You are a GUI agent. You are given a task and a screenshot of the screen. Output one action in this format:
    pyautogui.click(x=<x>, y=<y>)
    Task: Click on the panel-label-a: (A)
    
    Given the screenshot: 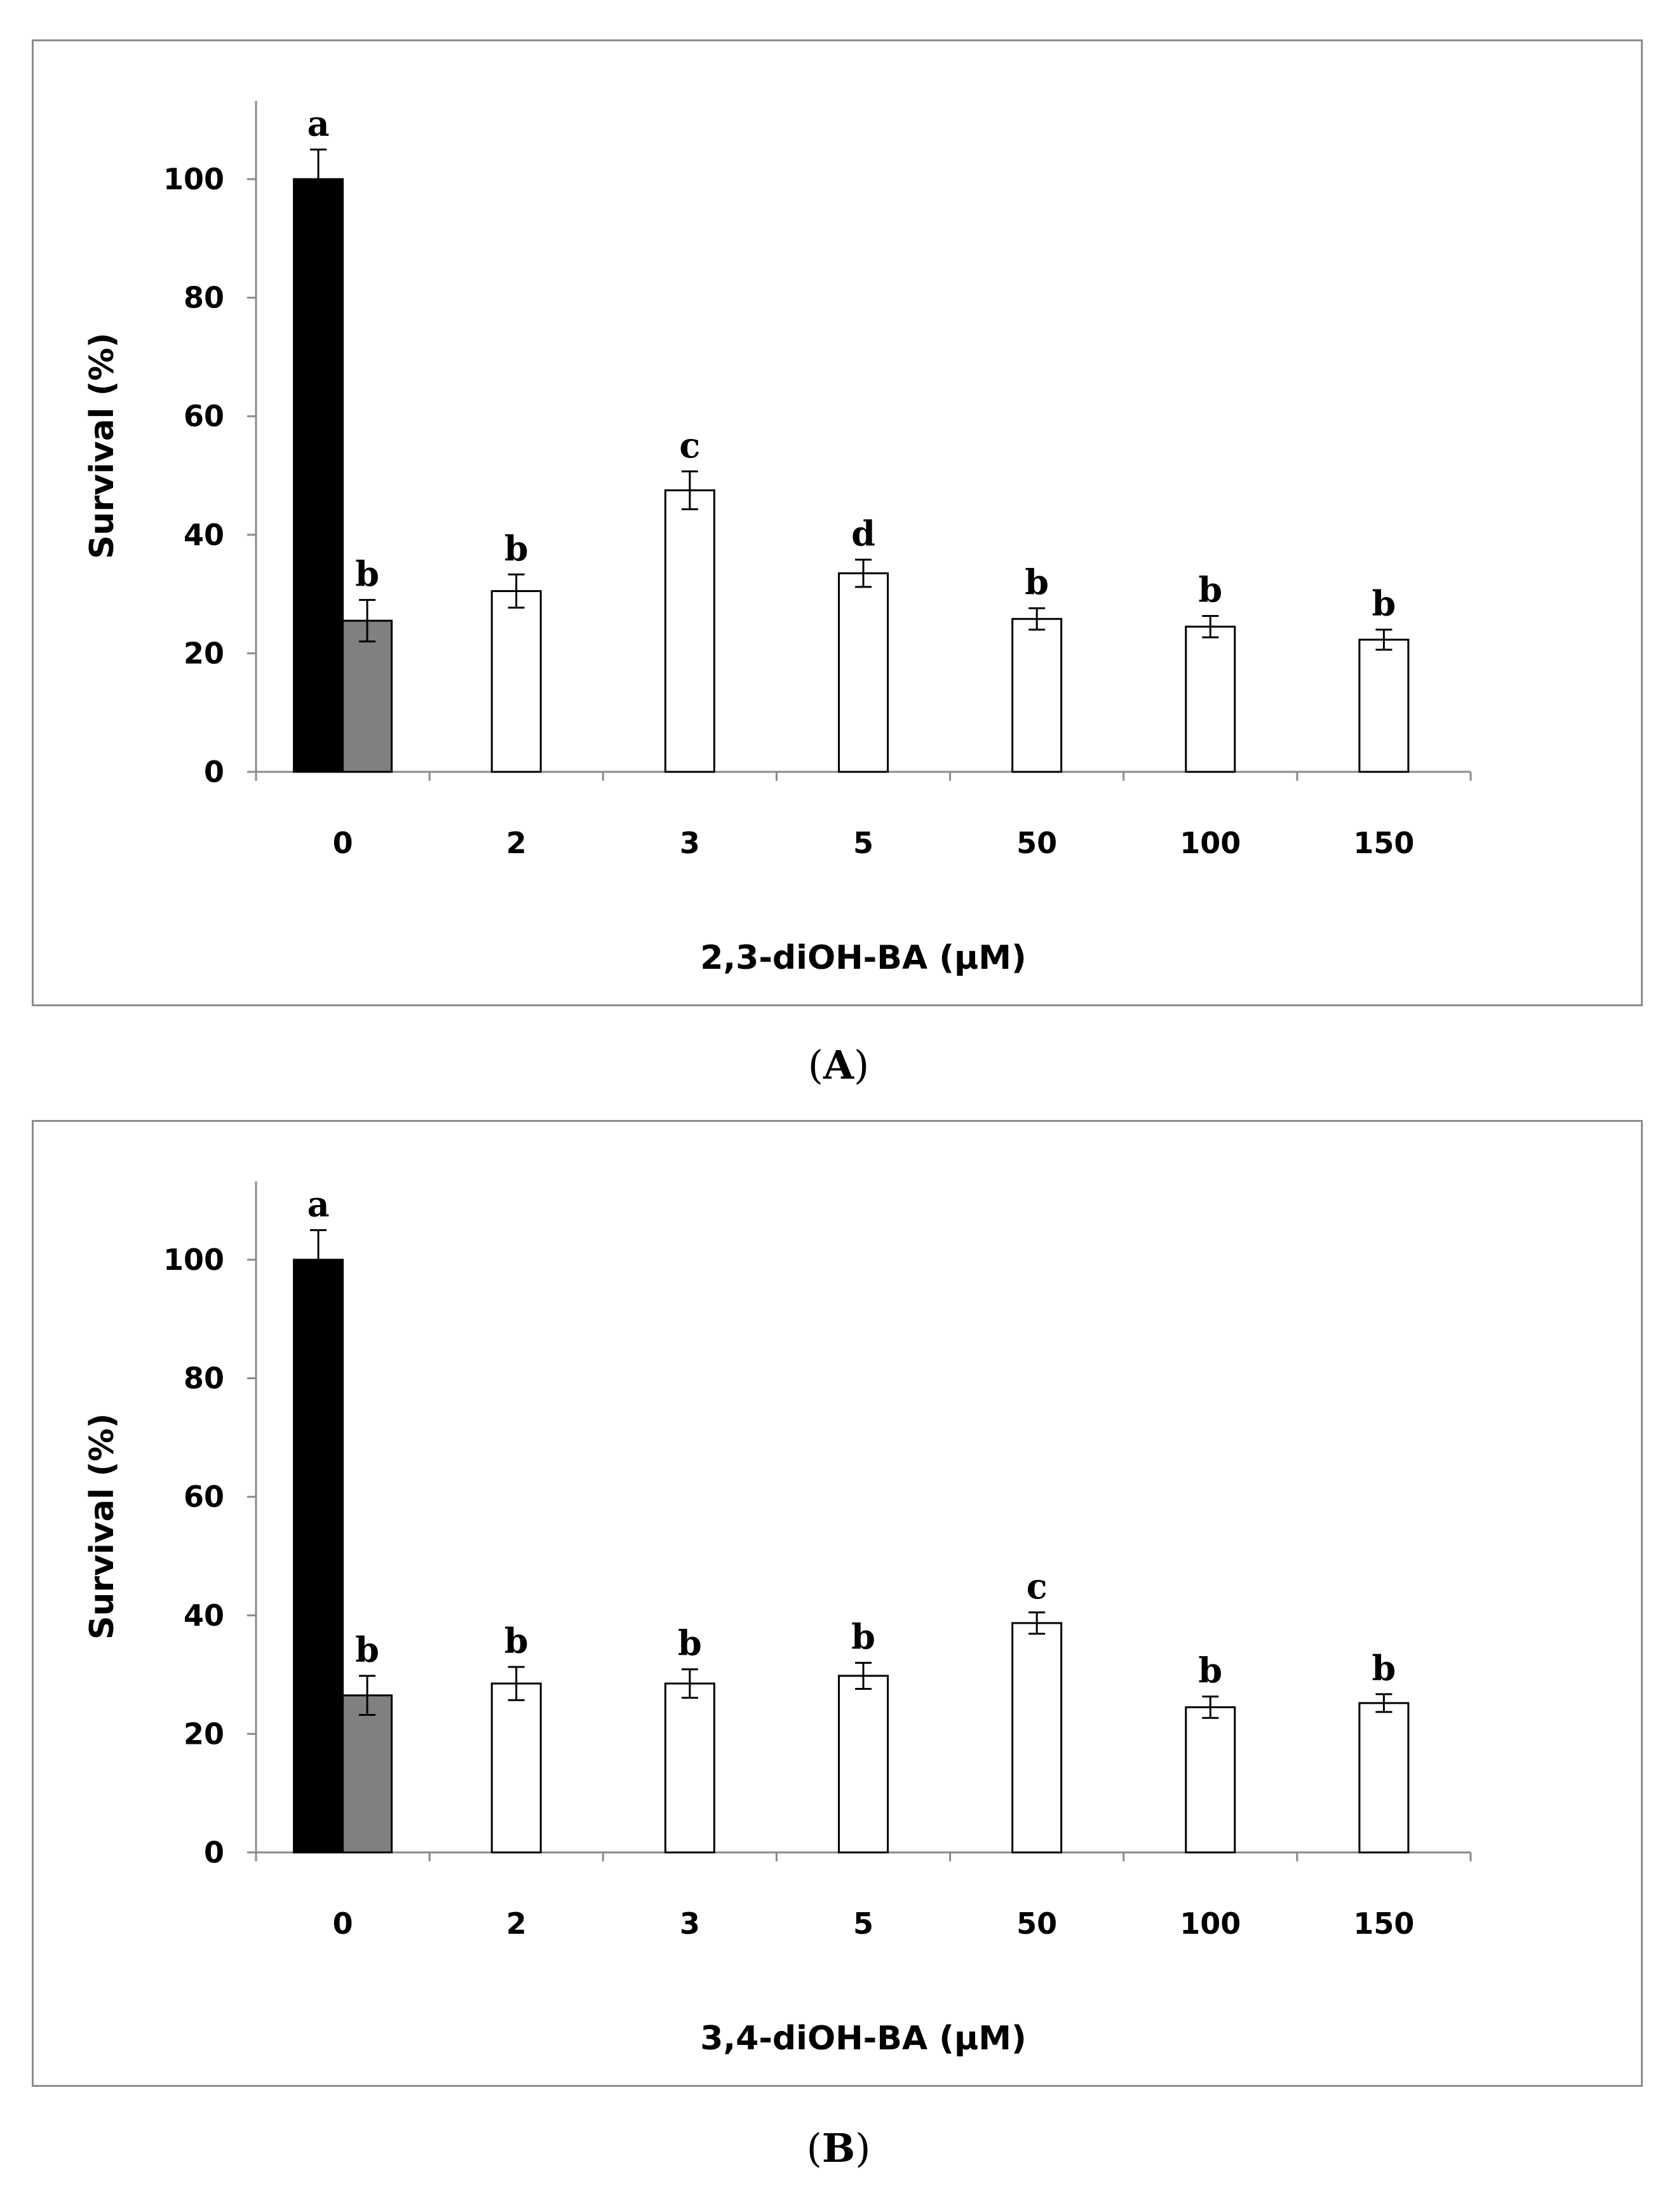 What is the action you would take?
    pyautogui.click(x=838, y=1065)
    